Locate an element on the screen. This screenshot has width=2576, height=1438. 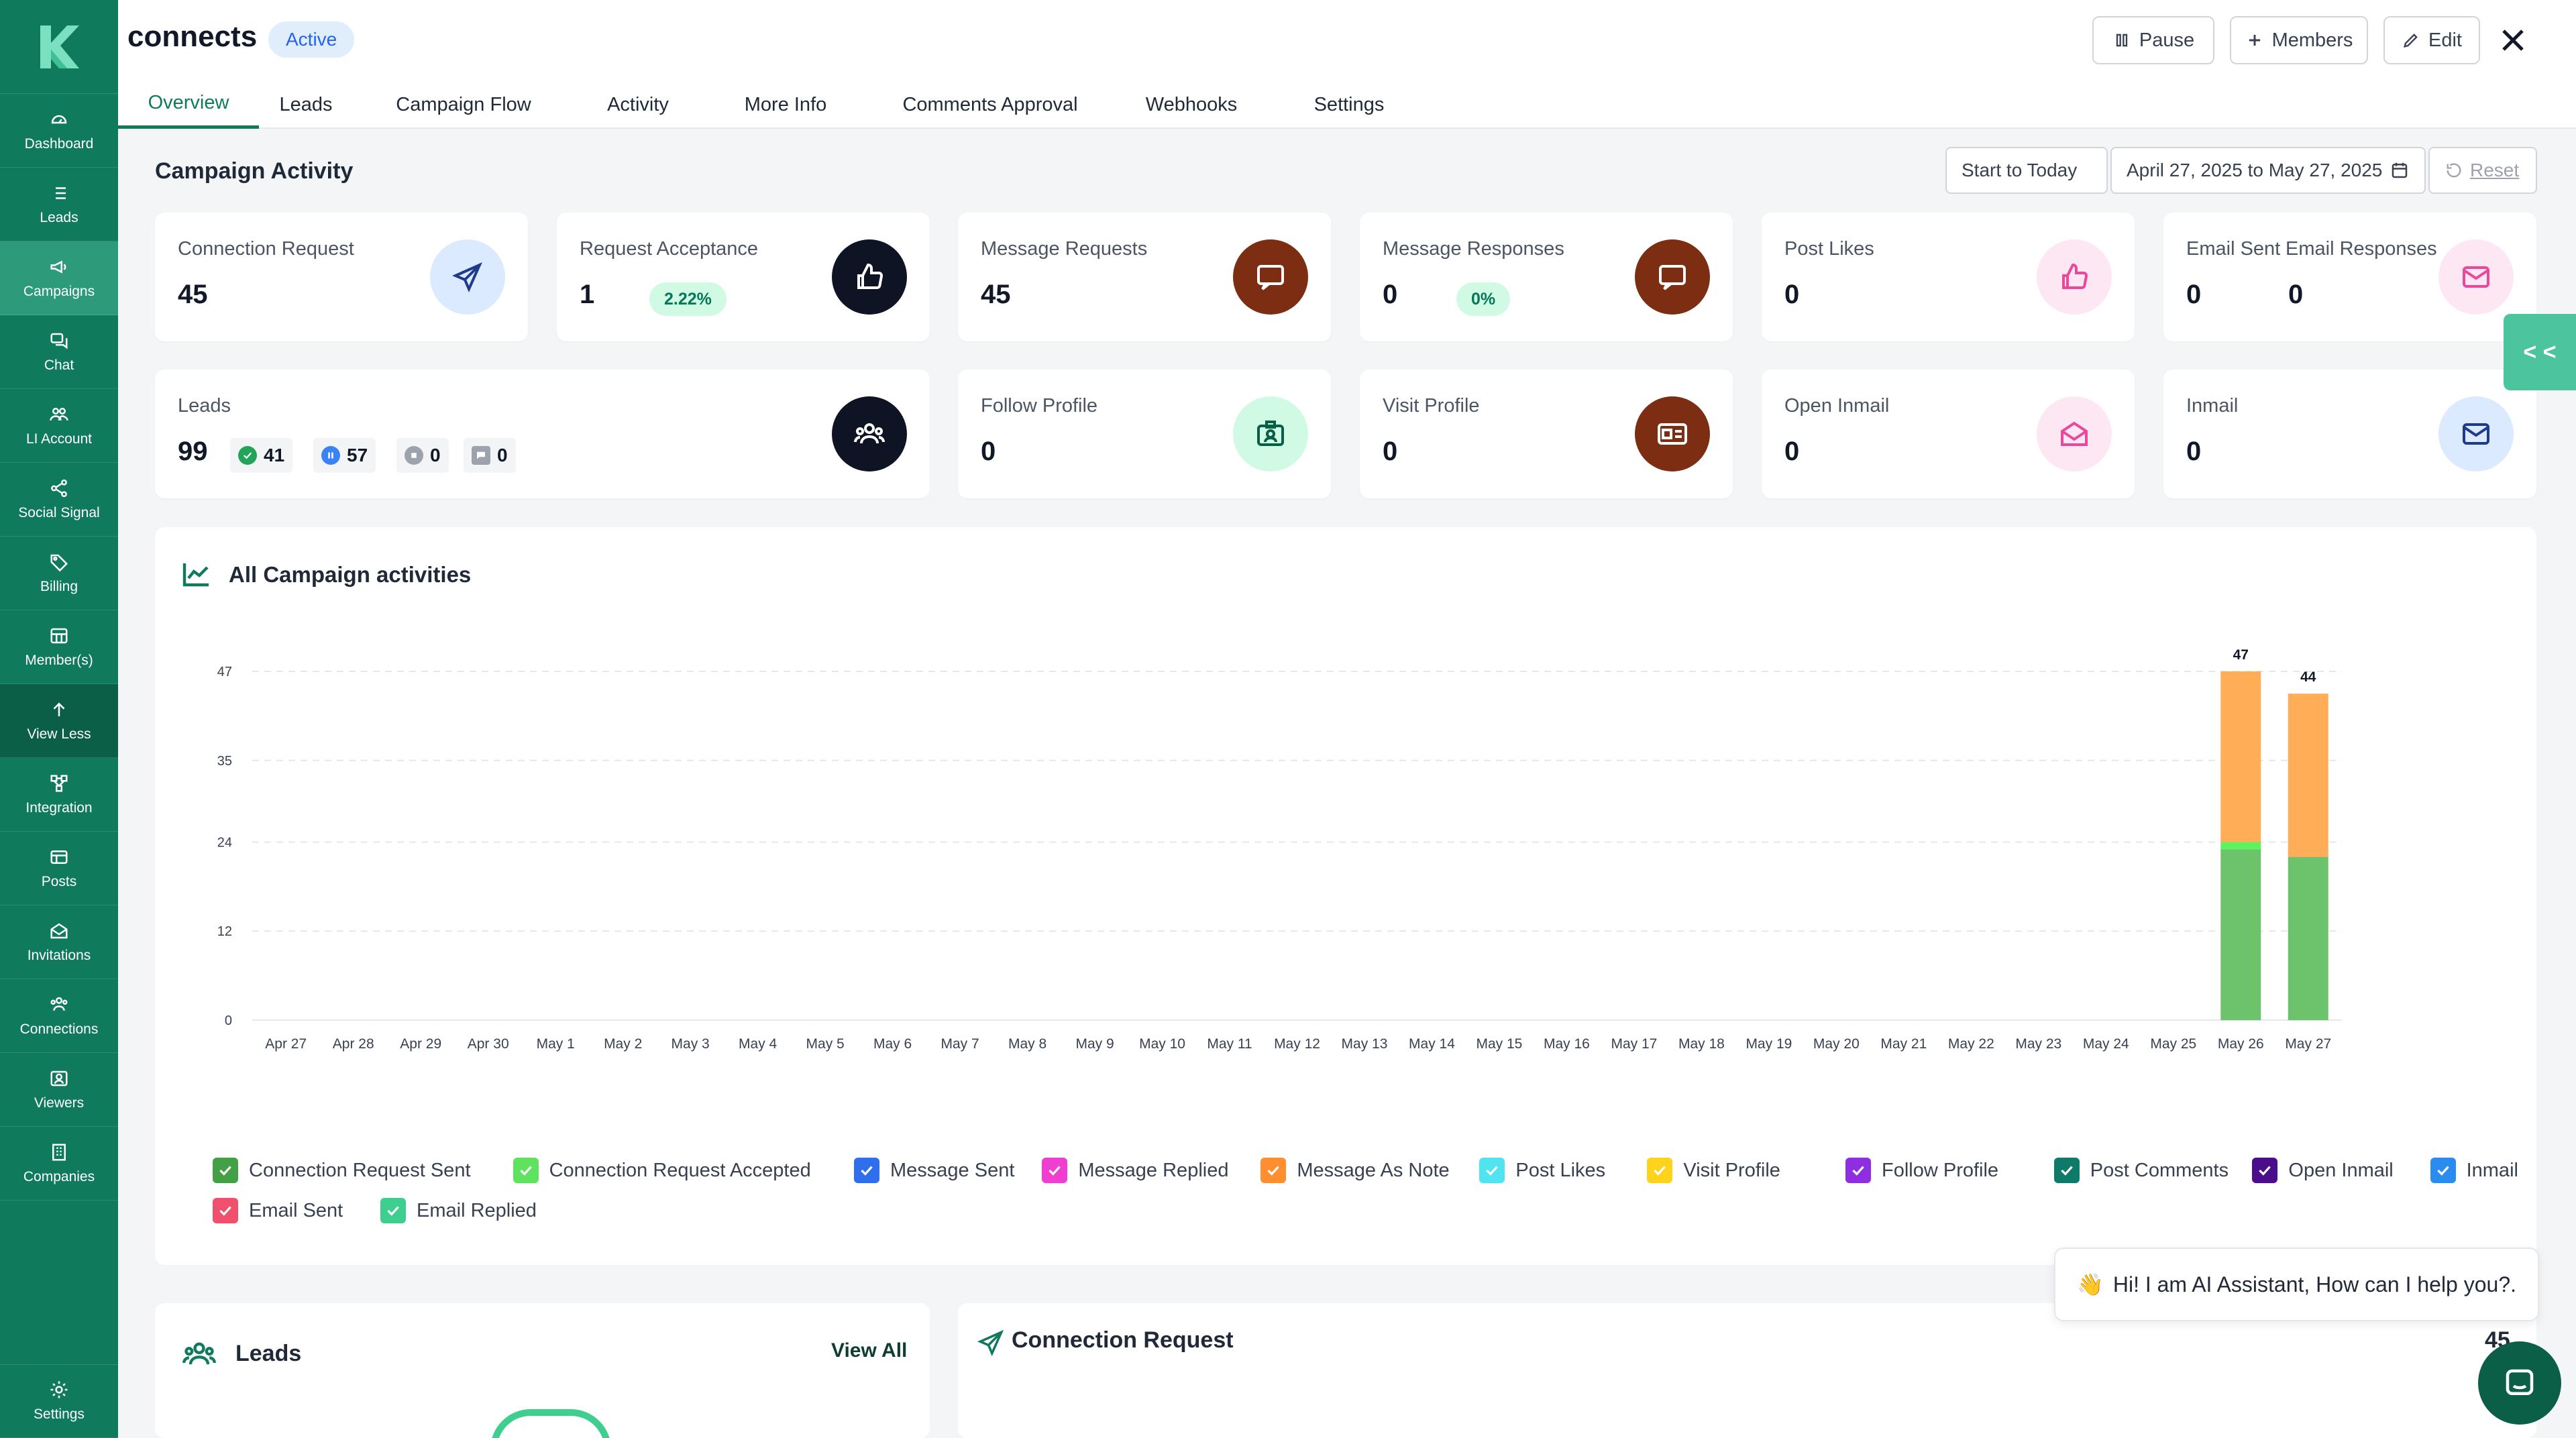
tab-activity: Activity is located at coordinates (638, 104).